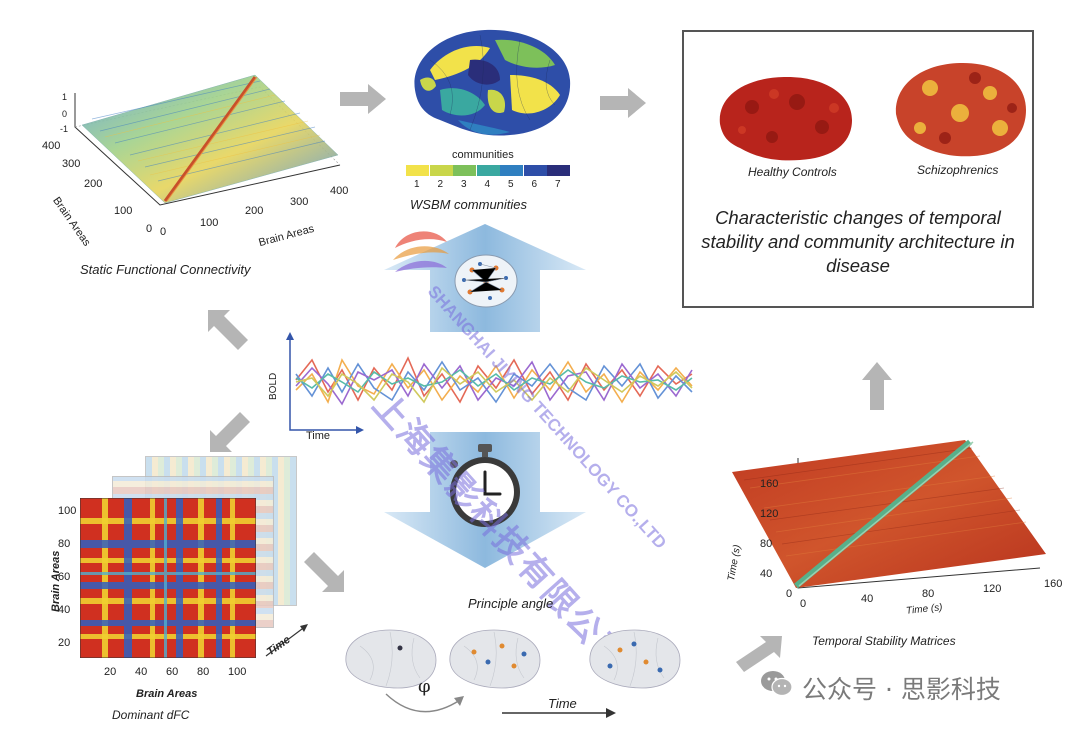 Image resolution: width=1080 pixels, height=730 pixels. I want to click on bold-x-axis-label: Time, so click(318, 436).